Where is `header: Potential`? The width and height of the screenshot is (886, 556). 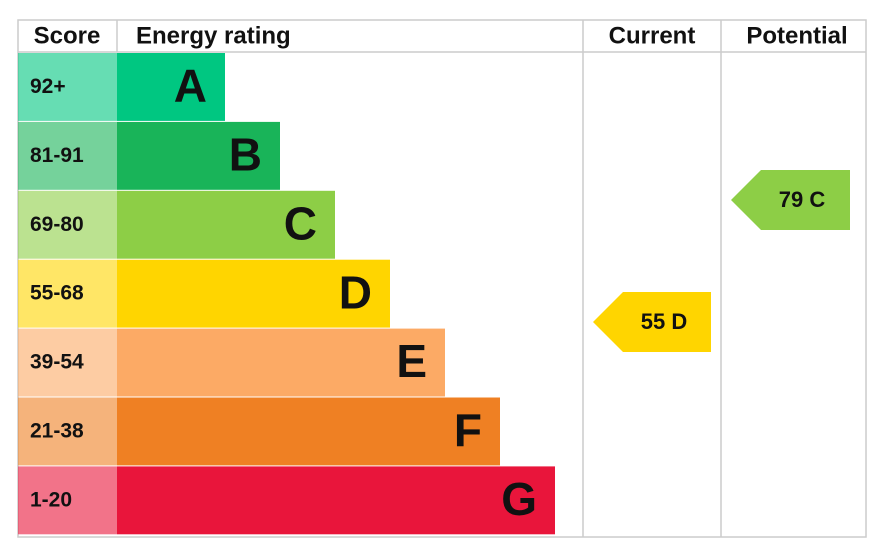
header: Potential is located at coordinates (796, 35).